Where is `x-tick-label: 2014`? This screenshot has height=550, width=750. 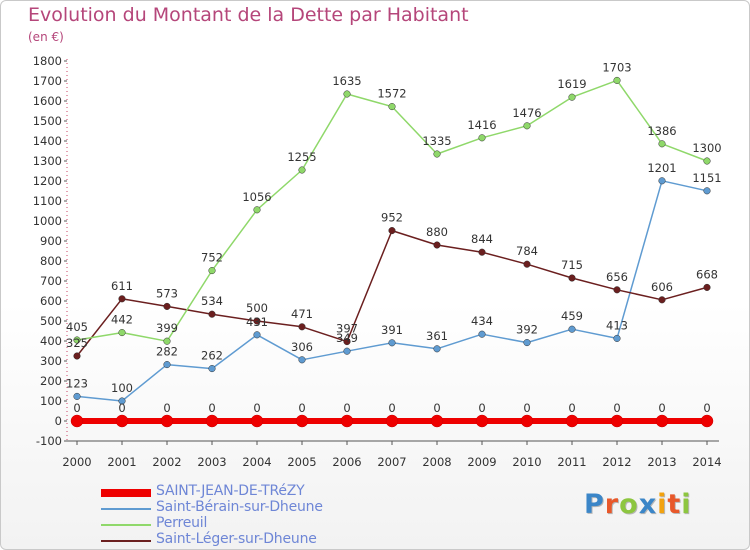 x-tick-label: 2014 is located at coordinates (706, 462).